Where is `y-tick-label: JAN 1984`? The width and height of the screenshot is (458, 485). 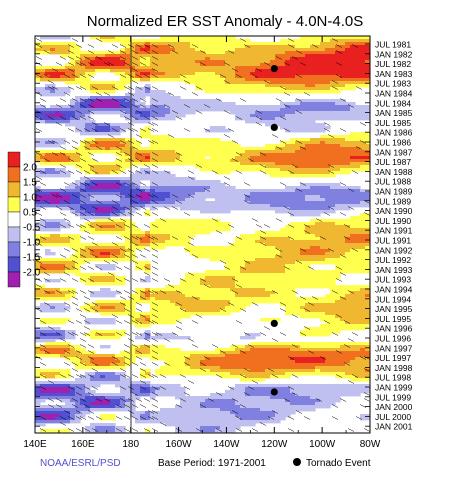
y-tick-label: JAN 1984 is located at coordinates (394, 94).